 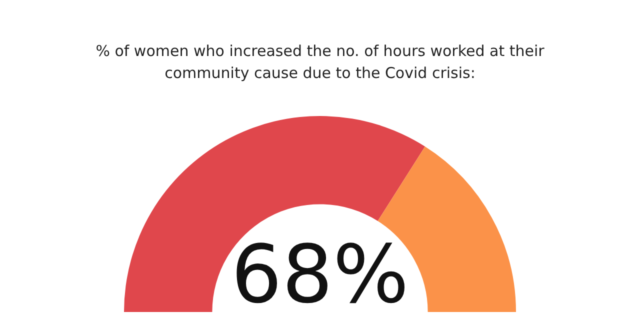 What do you see at coordinates (320, 62) in the screenshot?
I see `chart-title: % of women who increased the no. of hours worked at their community cause due to the Covid crisis:` at bounding box center [320, 62].